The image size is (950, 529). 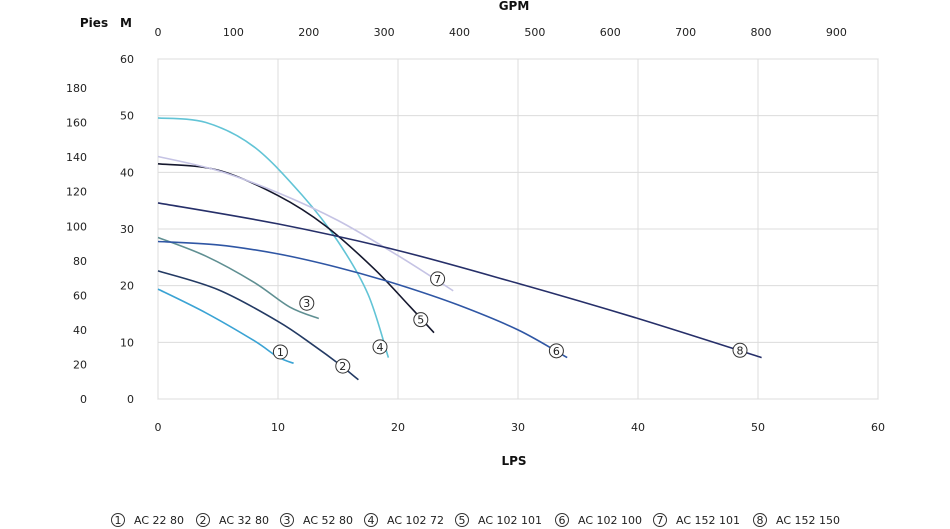 I want to click on lps-axis-title: LPS, so click(x=513, y=461).